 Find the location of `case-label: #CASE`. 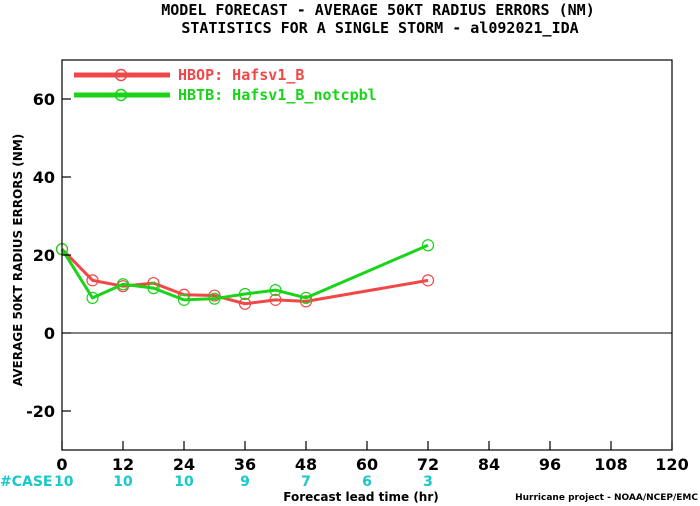

case-label: #CASE is located at coordinates (26, 482).